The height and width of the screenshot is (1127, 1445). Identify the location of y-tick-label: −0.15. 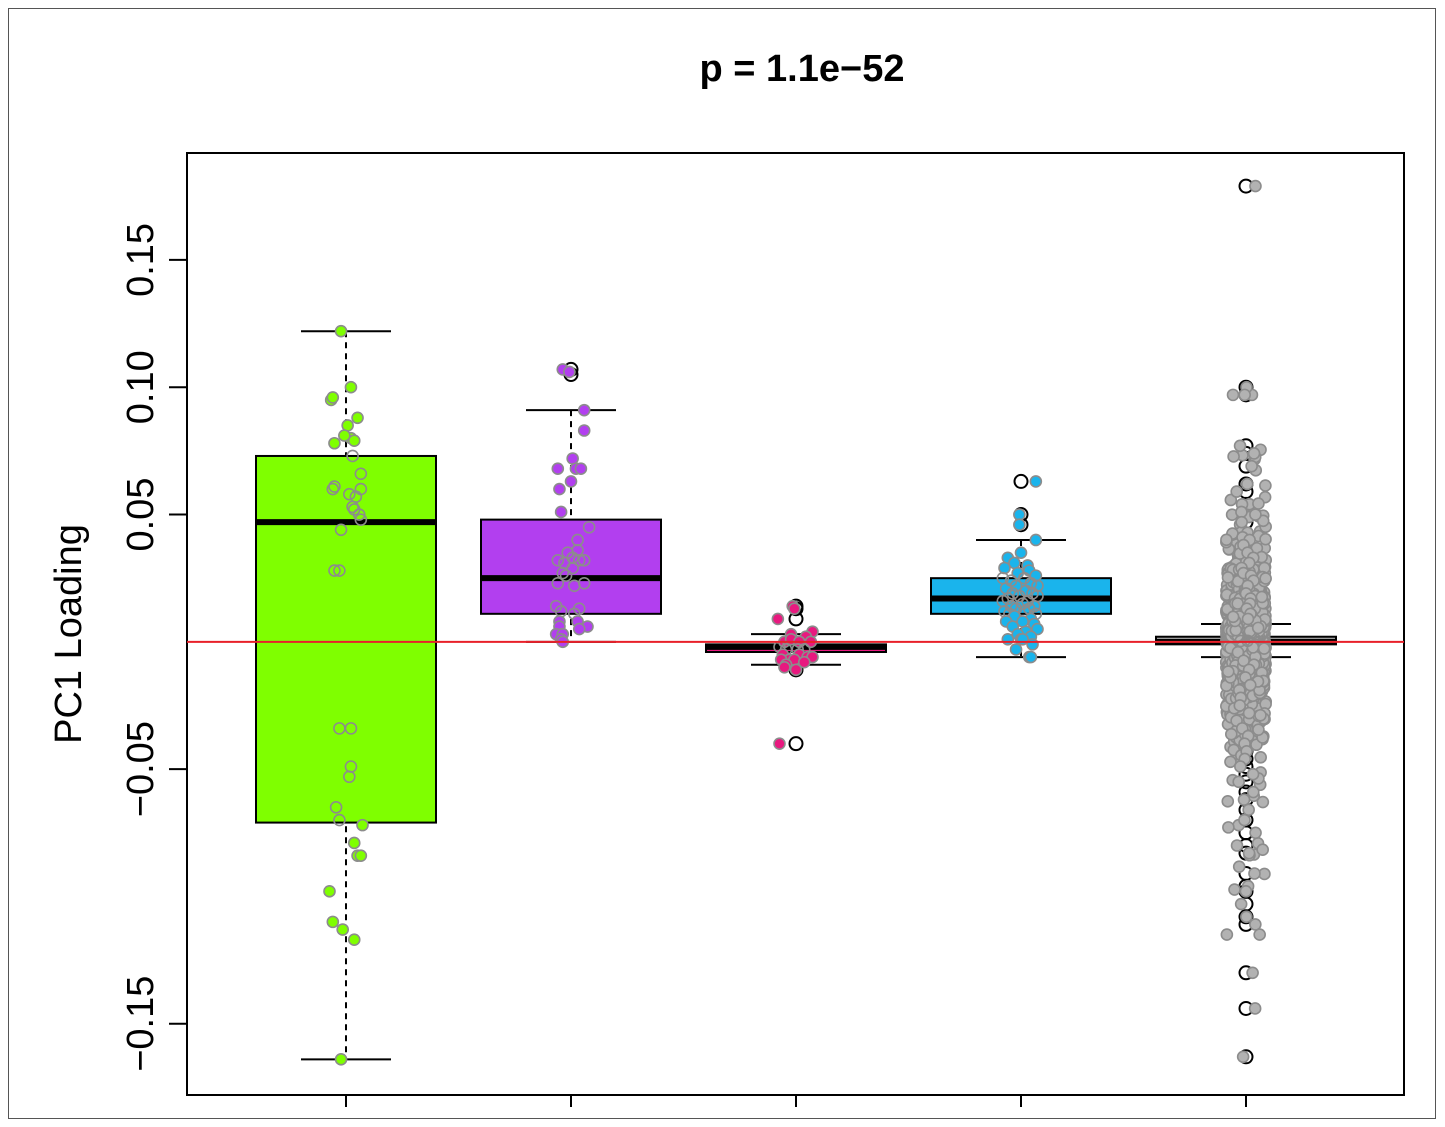
(141, 1024).